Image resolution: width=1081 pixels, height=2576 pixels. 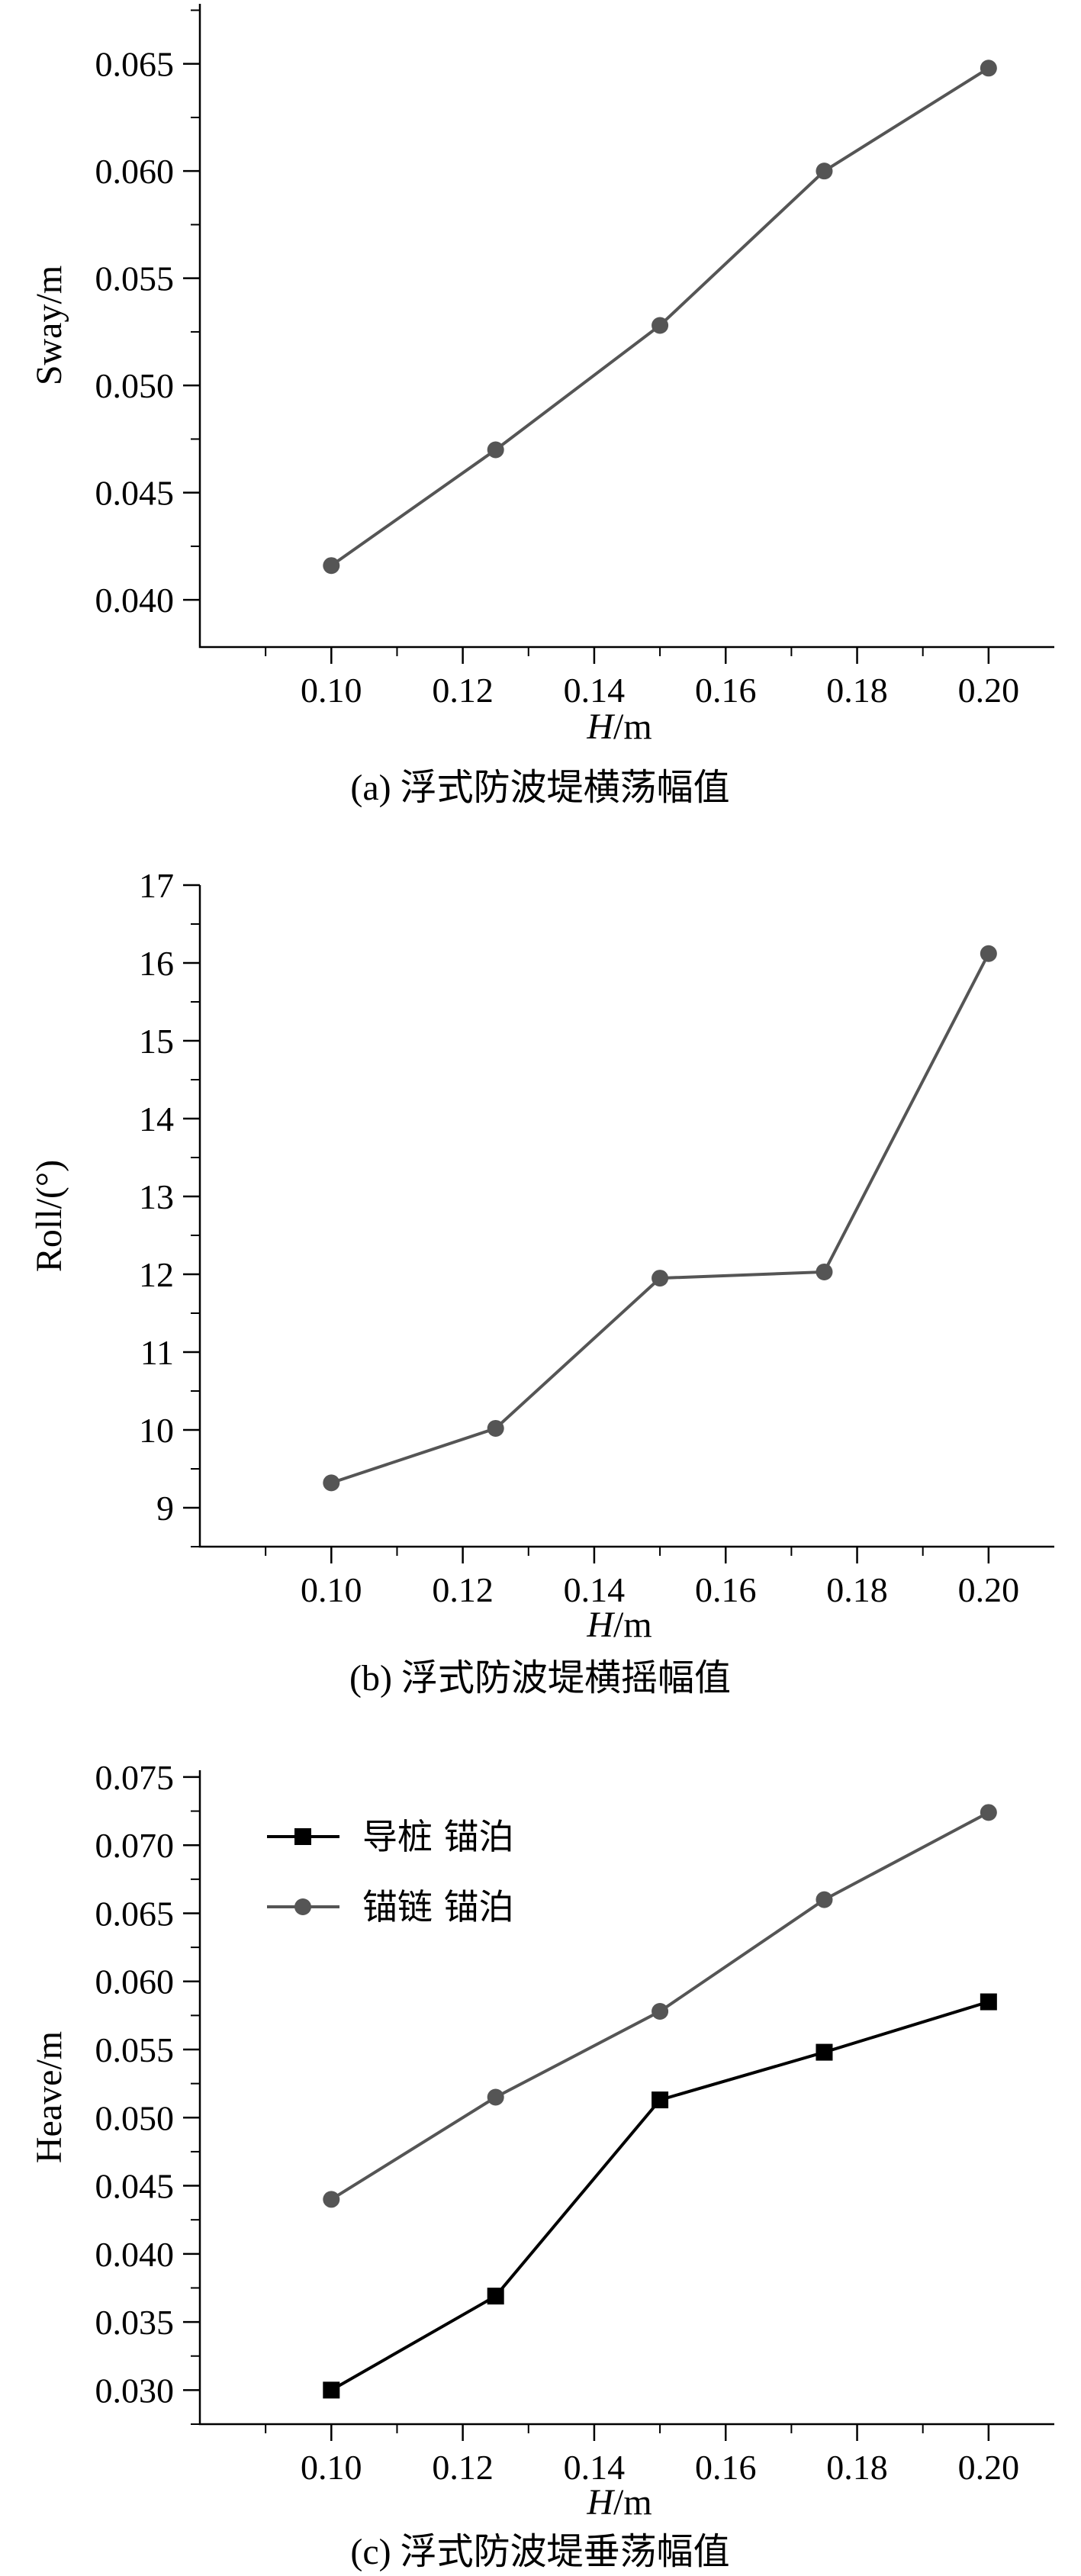 What do you see at coordinates (135, 2254) in the screenshot?
I see `heave-y-tick-label: 0.040` at bounding box center [135, 2254].